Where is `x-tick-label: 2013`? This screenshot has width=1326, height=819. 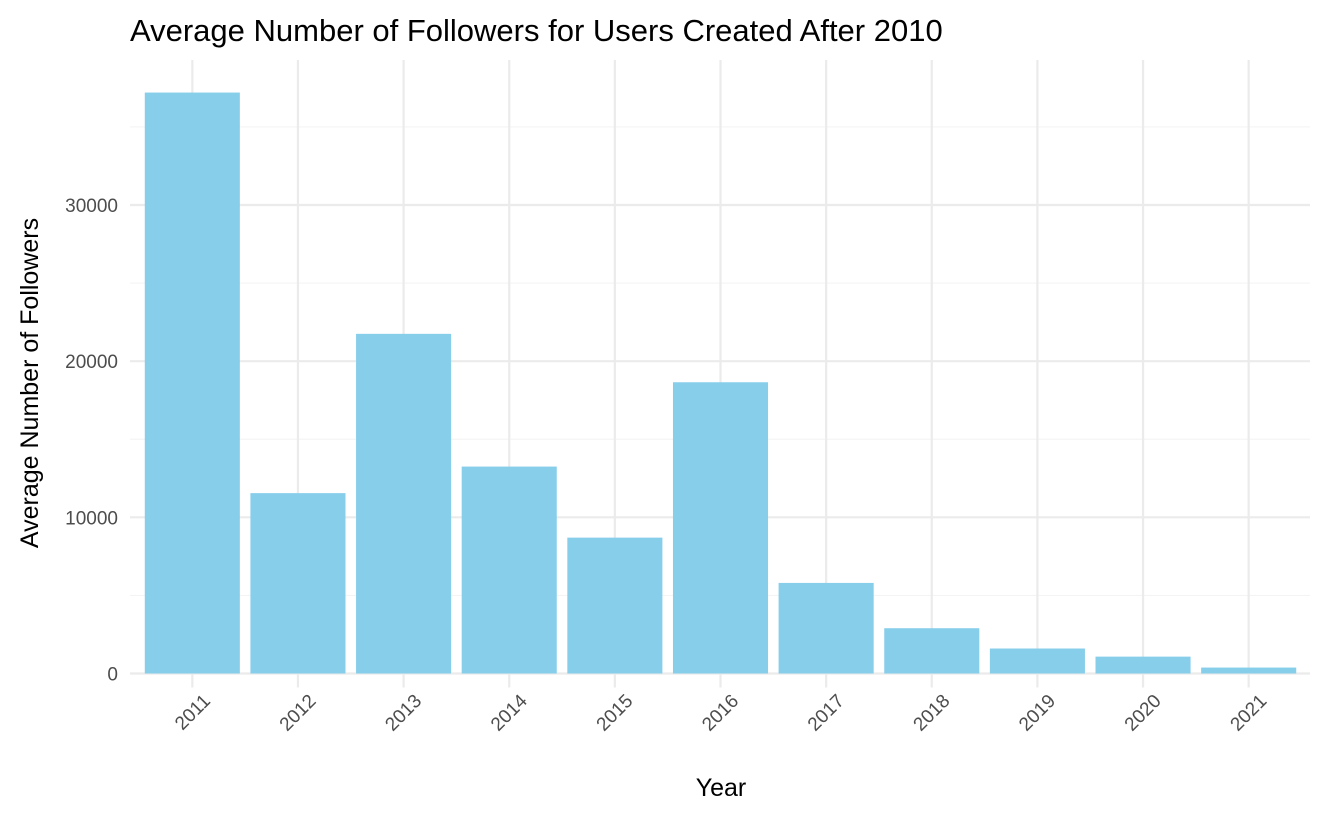 x-tick-label: 2013 is located at coordinates (403, 713).